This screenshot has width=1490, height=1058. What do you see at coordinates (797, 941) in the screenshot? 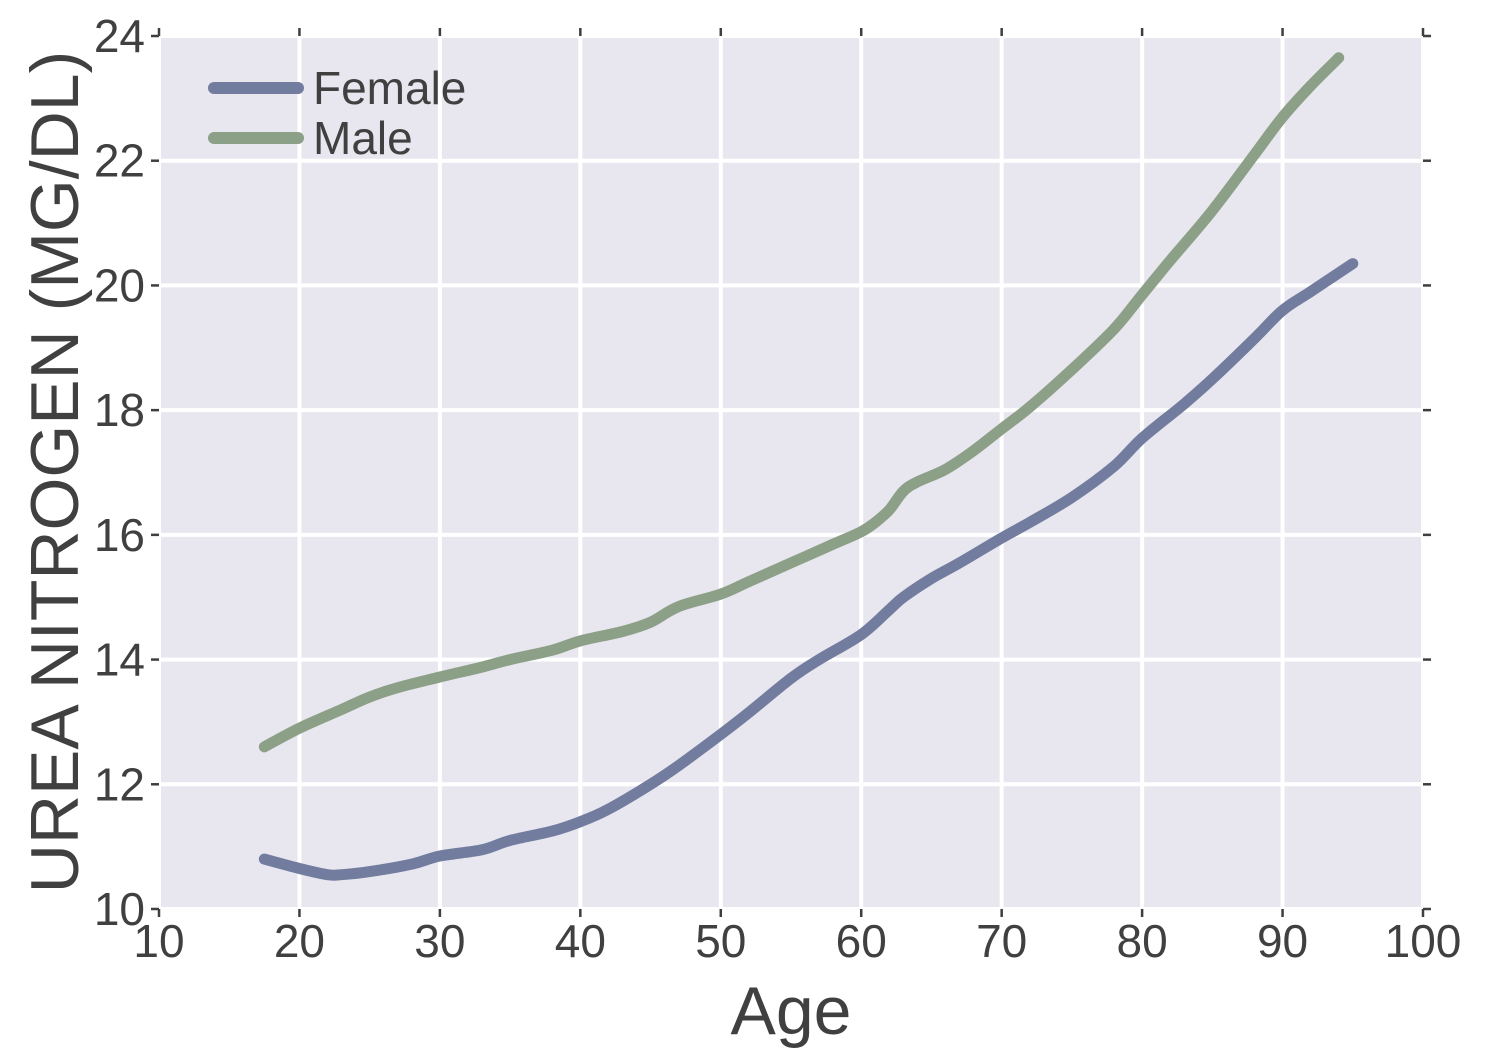
I see `x-tick-labels: 10 20 30 40 50 60 70 80 90 100` at bounding box center [797, 941].